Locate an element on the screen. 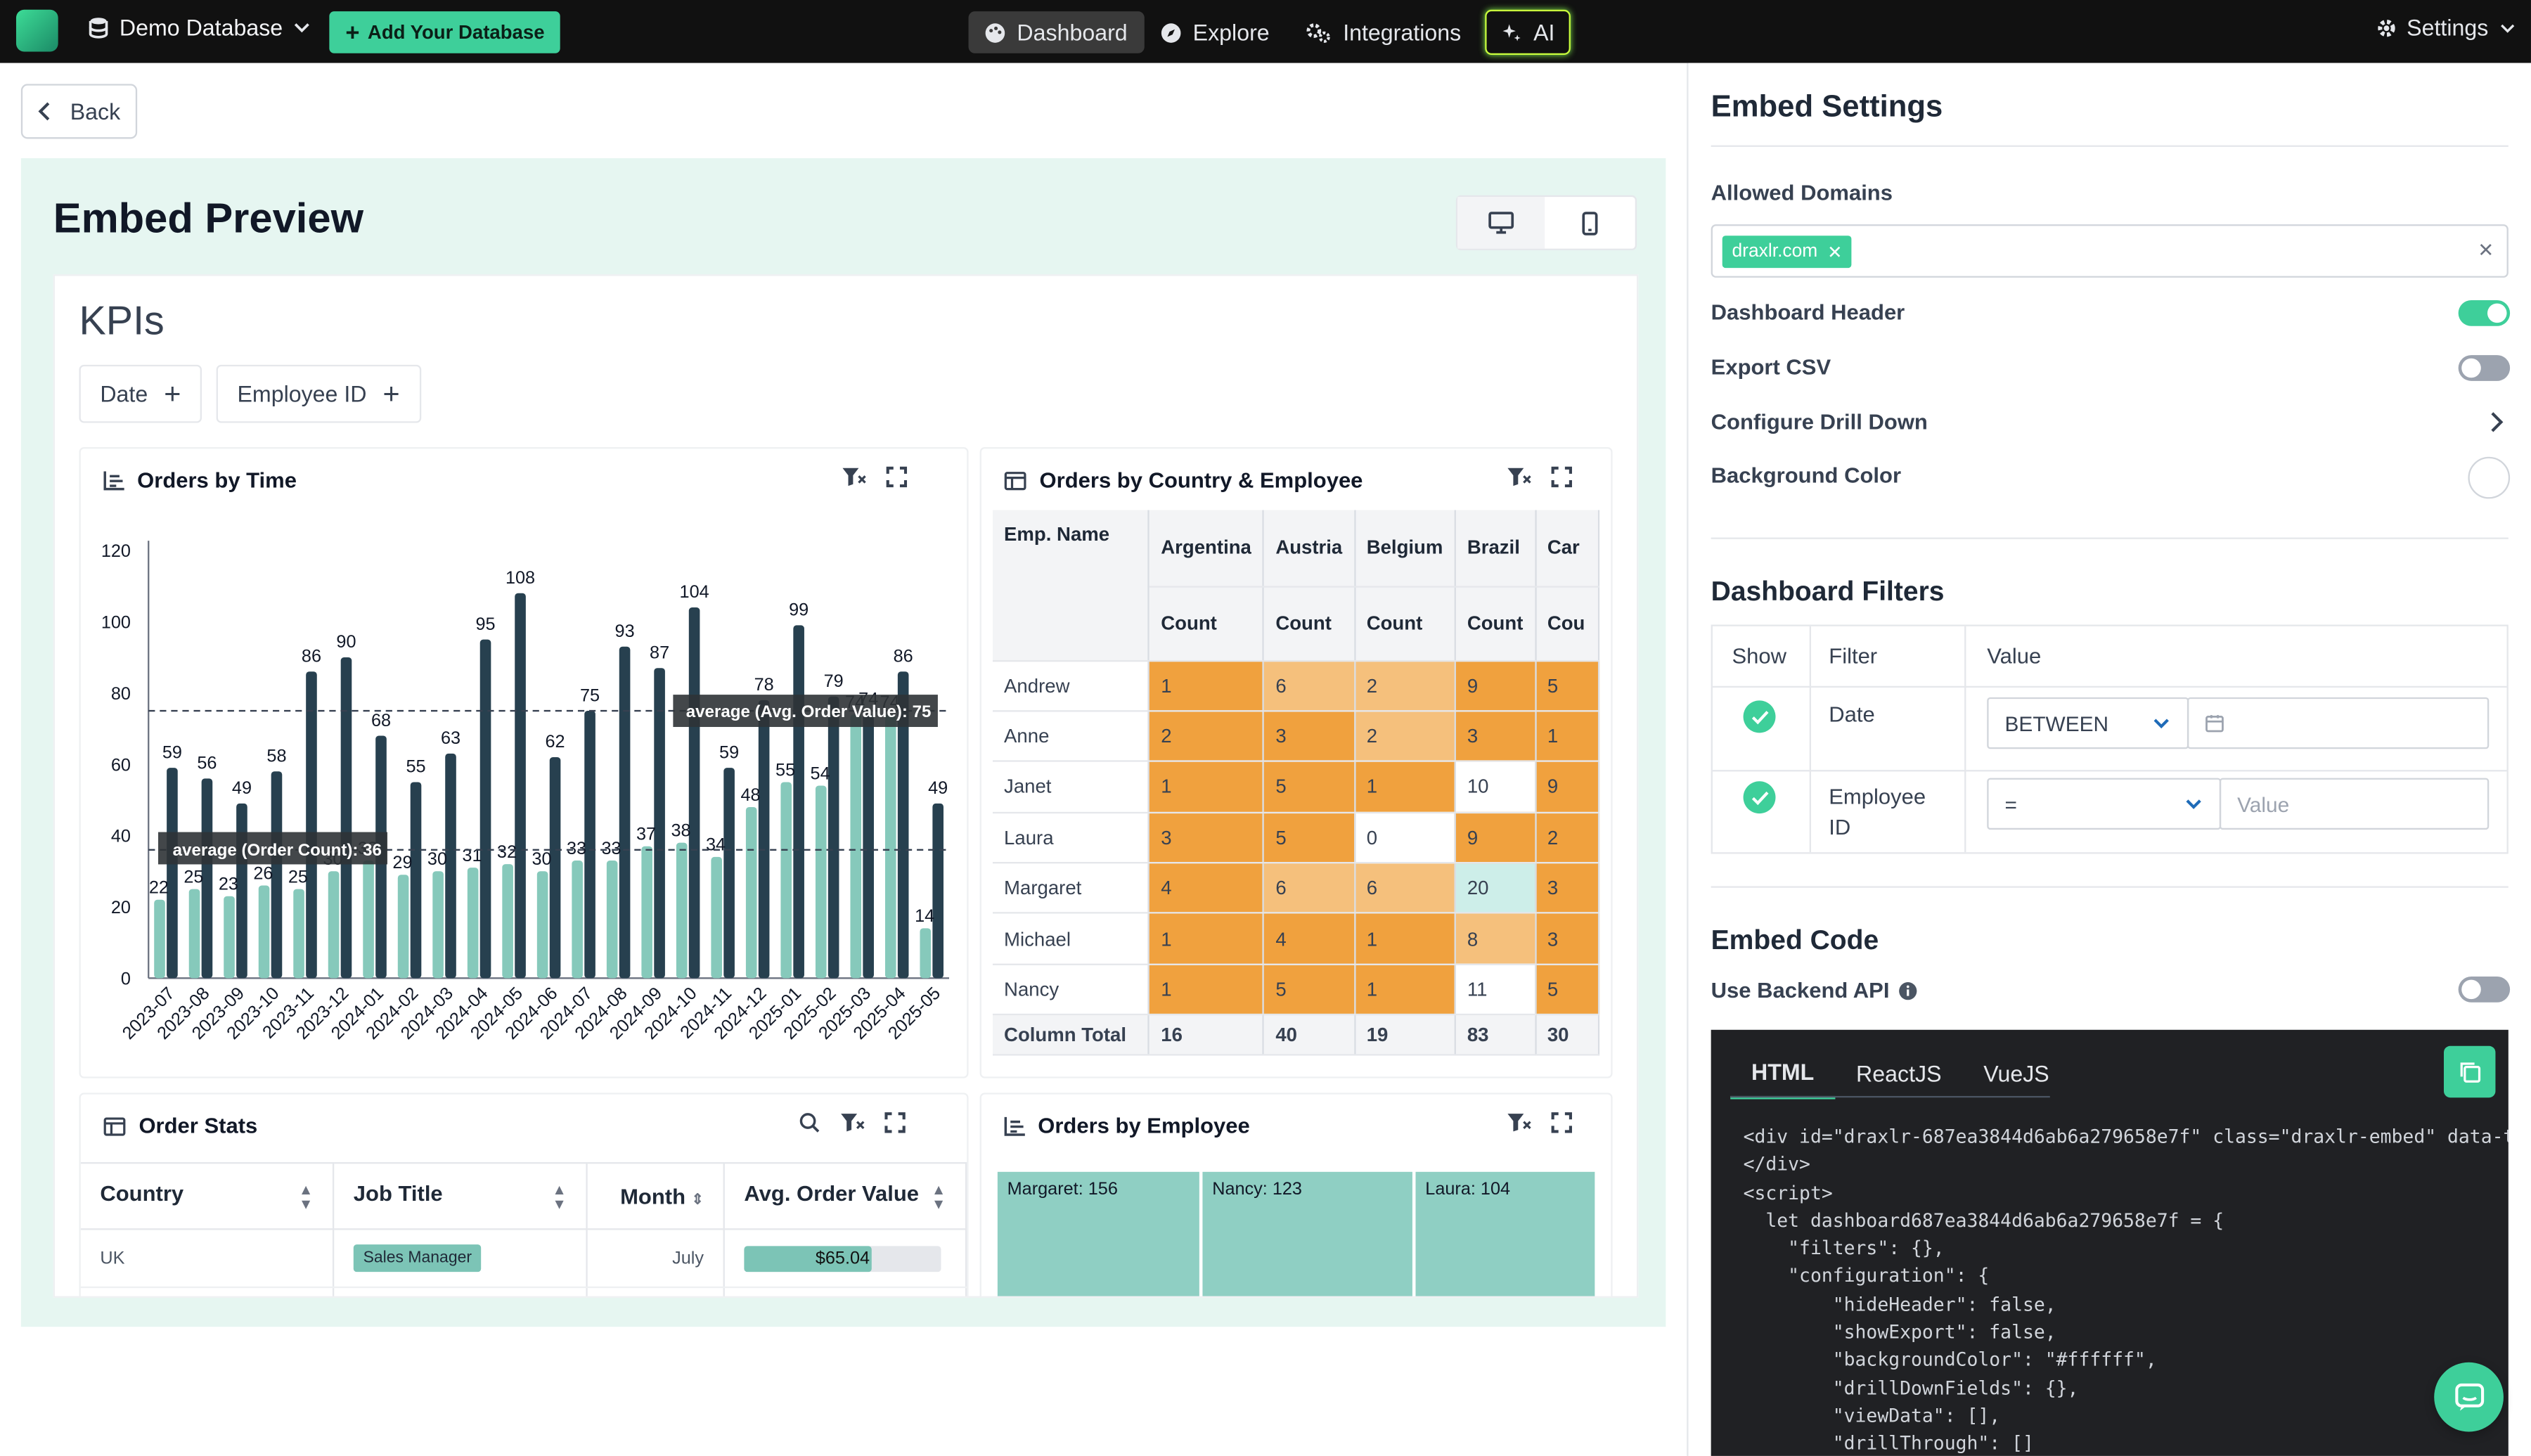  database-selector: Demo Database is located at coordinates (199, 27).